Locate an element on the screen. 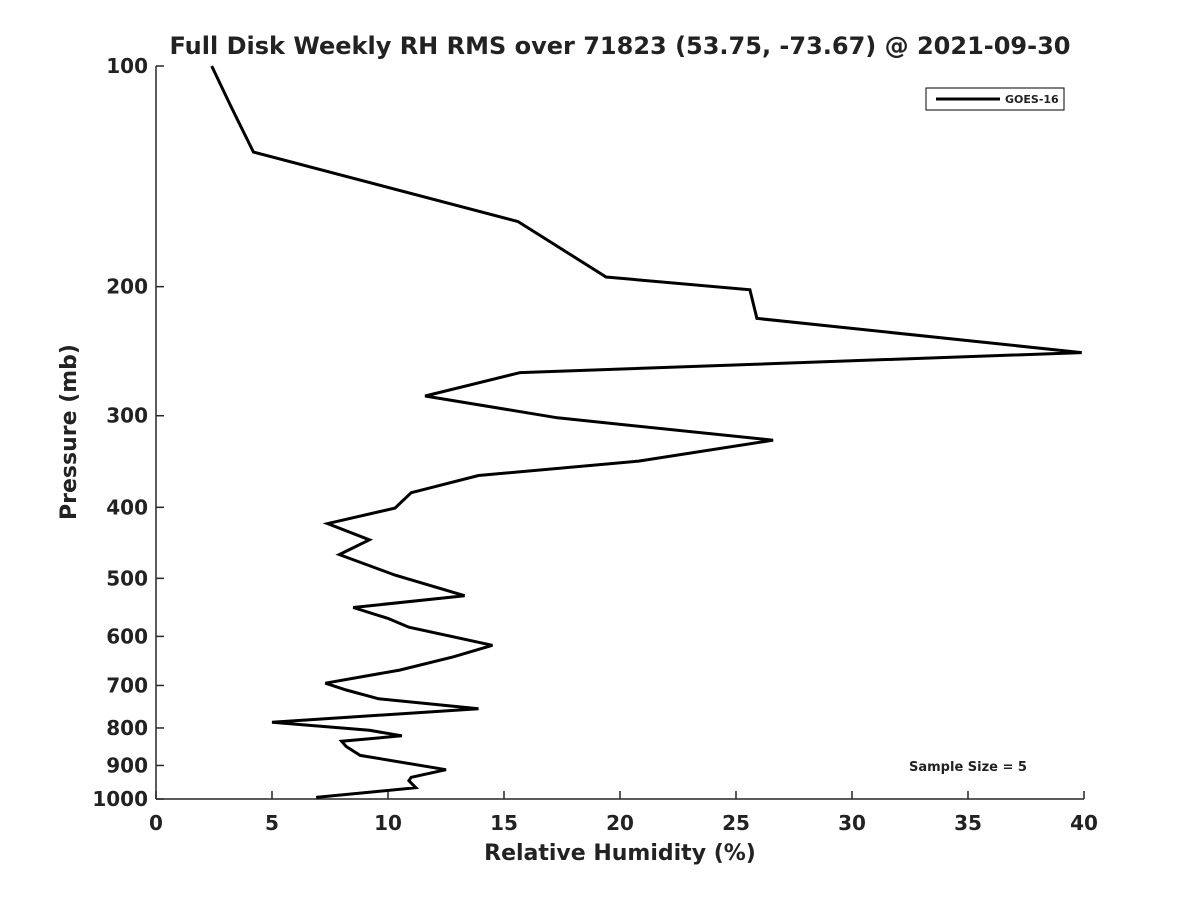  legend: GOES-16 is located at coordinates (995, 99).